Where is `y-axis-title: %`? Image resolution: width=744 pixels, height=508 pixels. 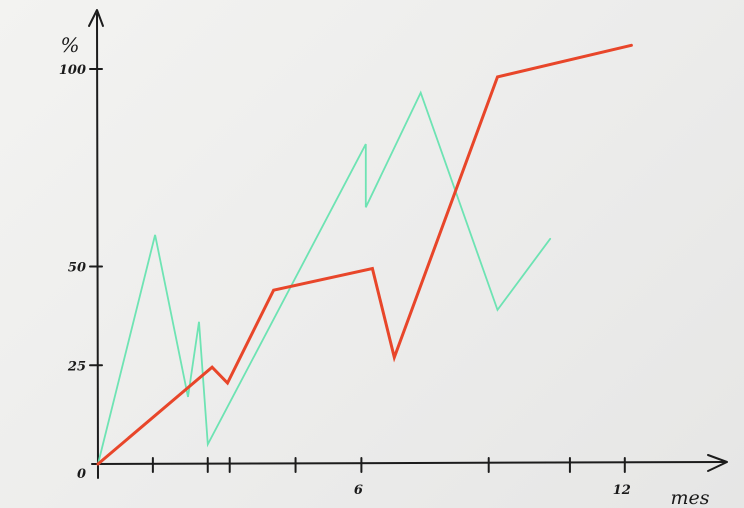 y-axis-title: % is located at coordinates (69, 45).